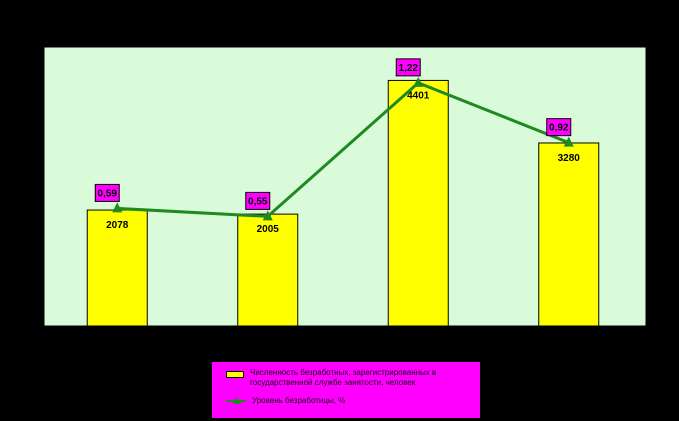  Describe the element at coordinates (418, 95) in the screenshot. I see `bar-data-label: 4401` at that location.